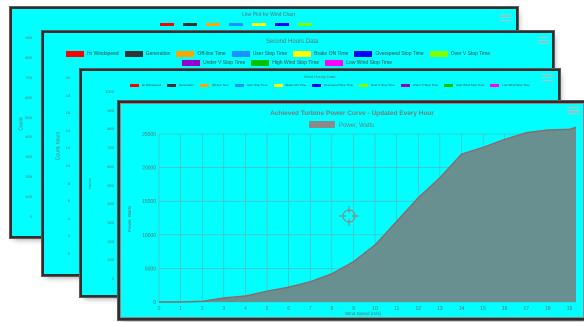  Describe the element at coordinates (109, 91) in the screenshot. I see `y-tick-label: 1000` at that location.